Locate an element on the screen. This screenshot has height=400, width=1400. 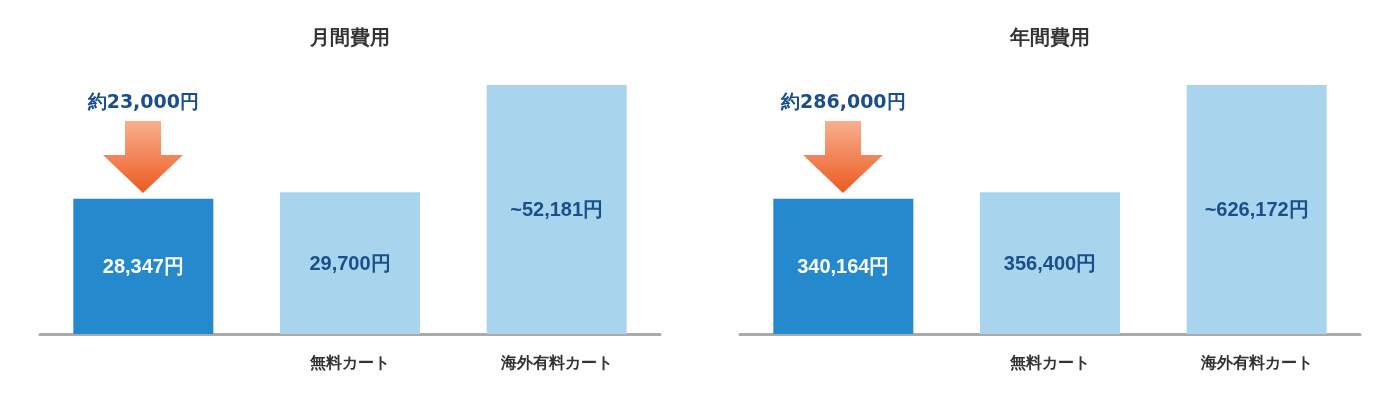
data-label: 356,400円 is located at coordinates (1050, 263).